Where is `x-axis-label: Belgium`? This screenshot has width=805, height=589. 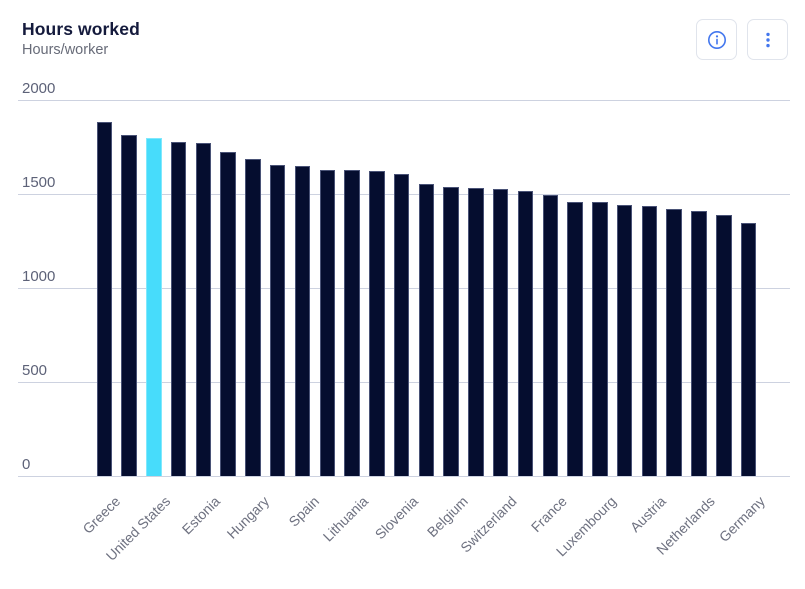 x-axis-label: Belgium is located at coordinates (447, 517).